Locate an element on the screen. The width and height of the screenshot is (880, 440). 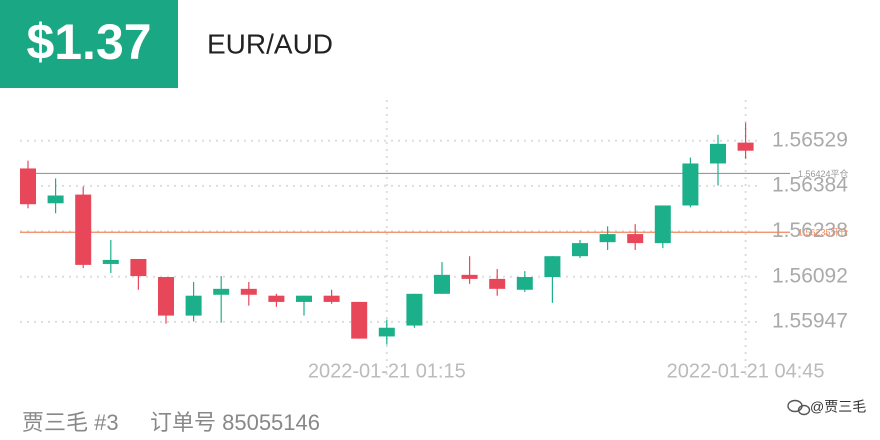
reference-label: 1.56424平仓 is located at coordinates (823, 173).